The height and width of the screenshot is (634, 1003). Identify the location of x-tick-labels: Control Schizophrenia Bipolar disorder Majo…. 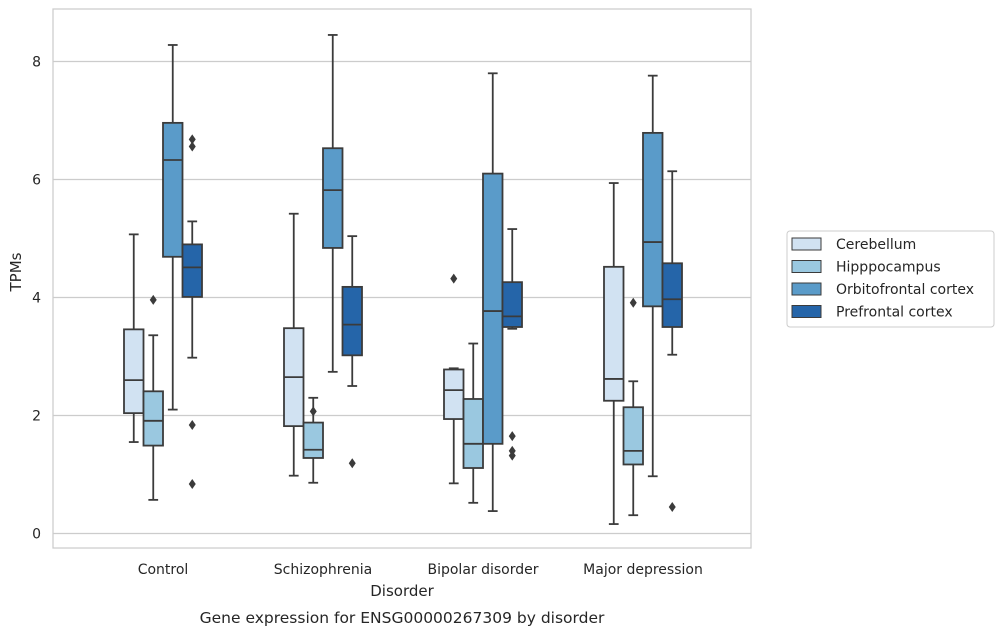
(420, 570).